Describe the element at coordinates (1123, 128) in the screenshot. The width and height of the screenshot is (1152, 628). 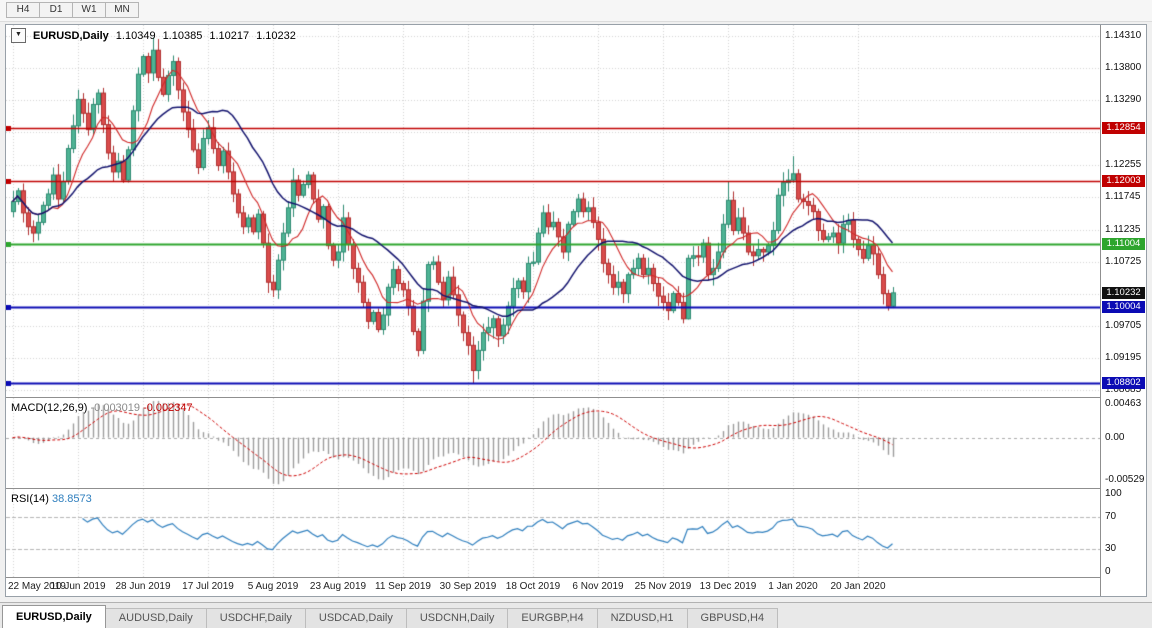
I see `price-level-badge-1.12854: 1.12854` at that location.